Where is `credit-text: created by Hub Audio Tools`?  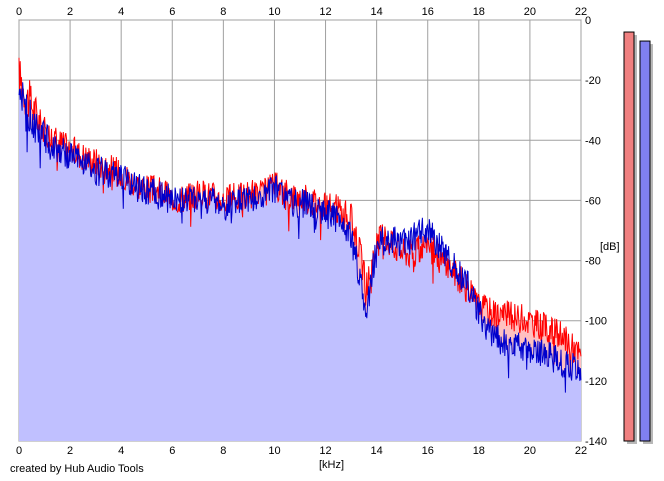 credit-text: created by Hub Audio Tools is located at coordinates (77, 469).